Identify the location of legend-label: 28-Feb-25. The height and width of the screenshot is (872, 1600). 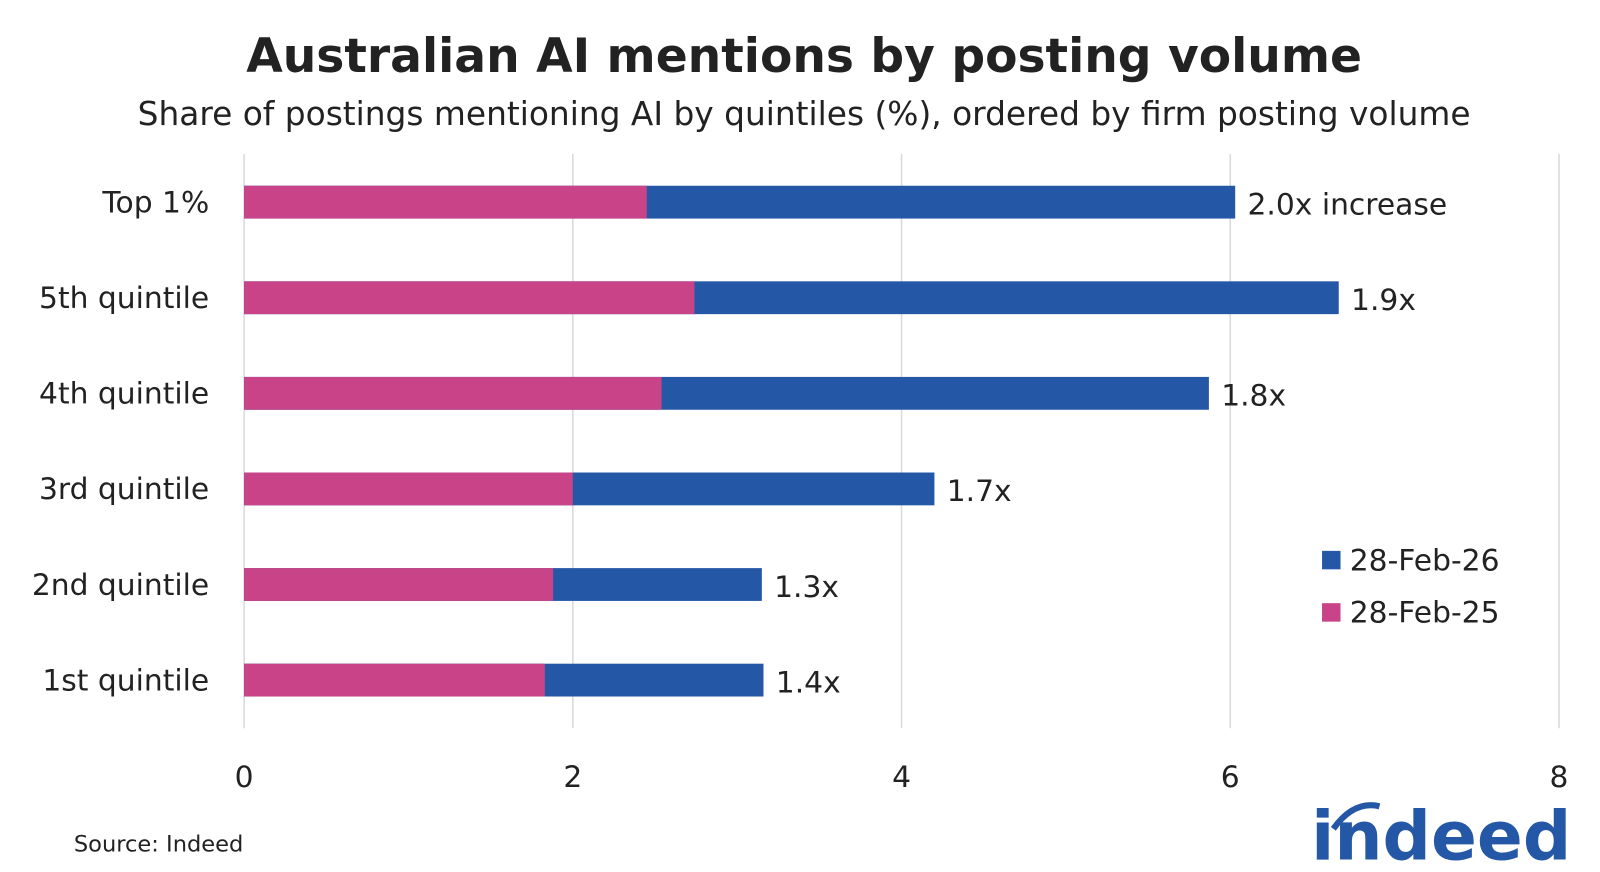
(1425, 613).